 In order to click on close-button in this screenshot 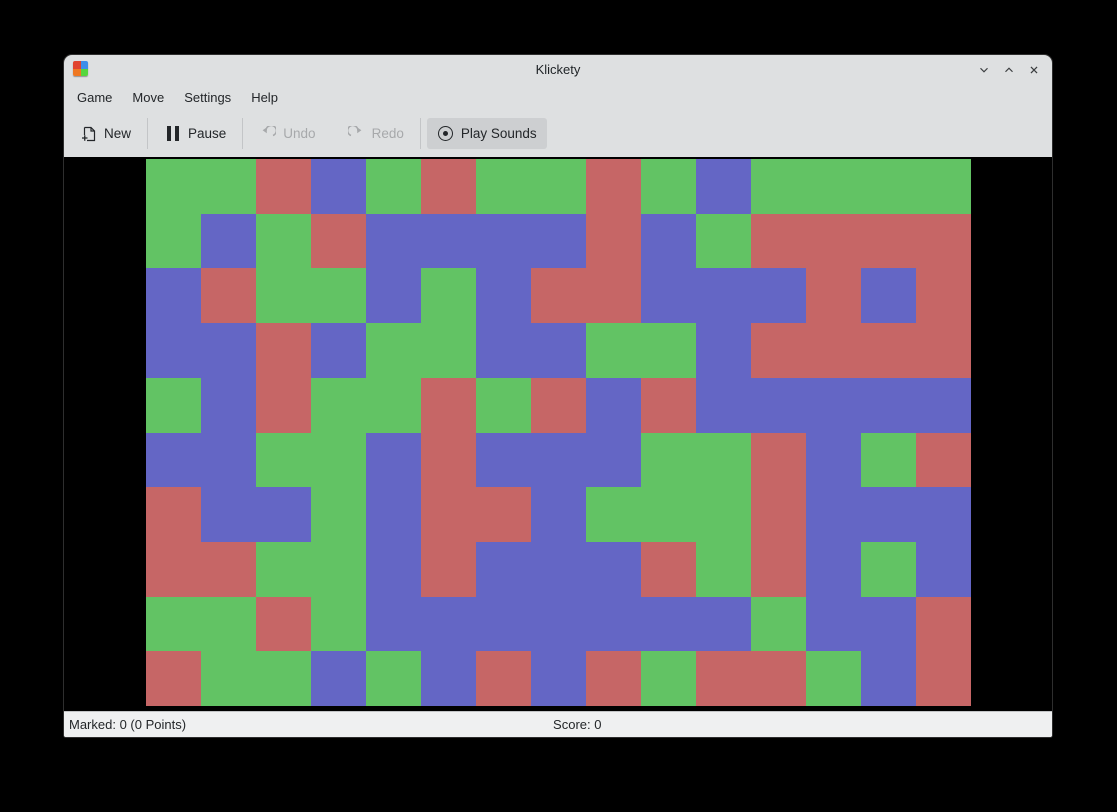, I will do `click(1034, 70)`.